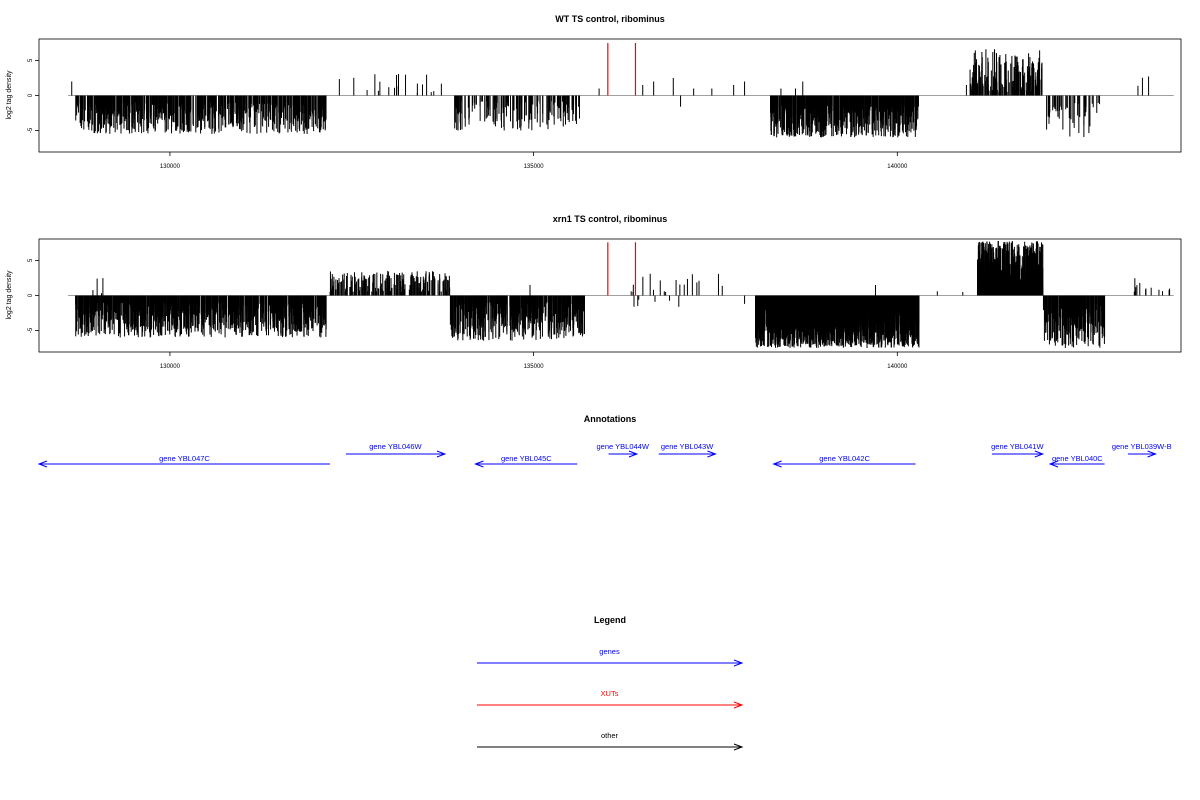  What do you see at coordinates (31, 130) in the screenshot?
I see `y-tick-label: -5` at bounding box center [31, 130].